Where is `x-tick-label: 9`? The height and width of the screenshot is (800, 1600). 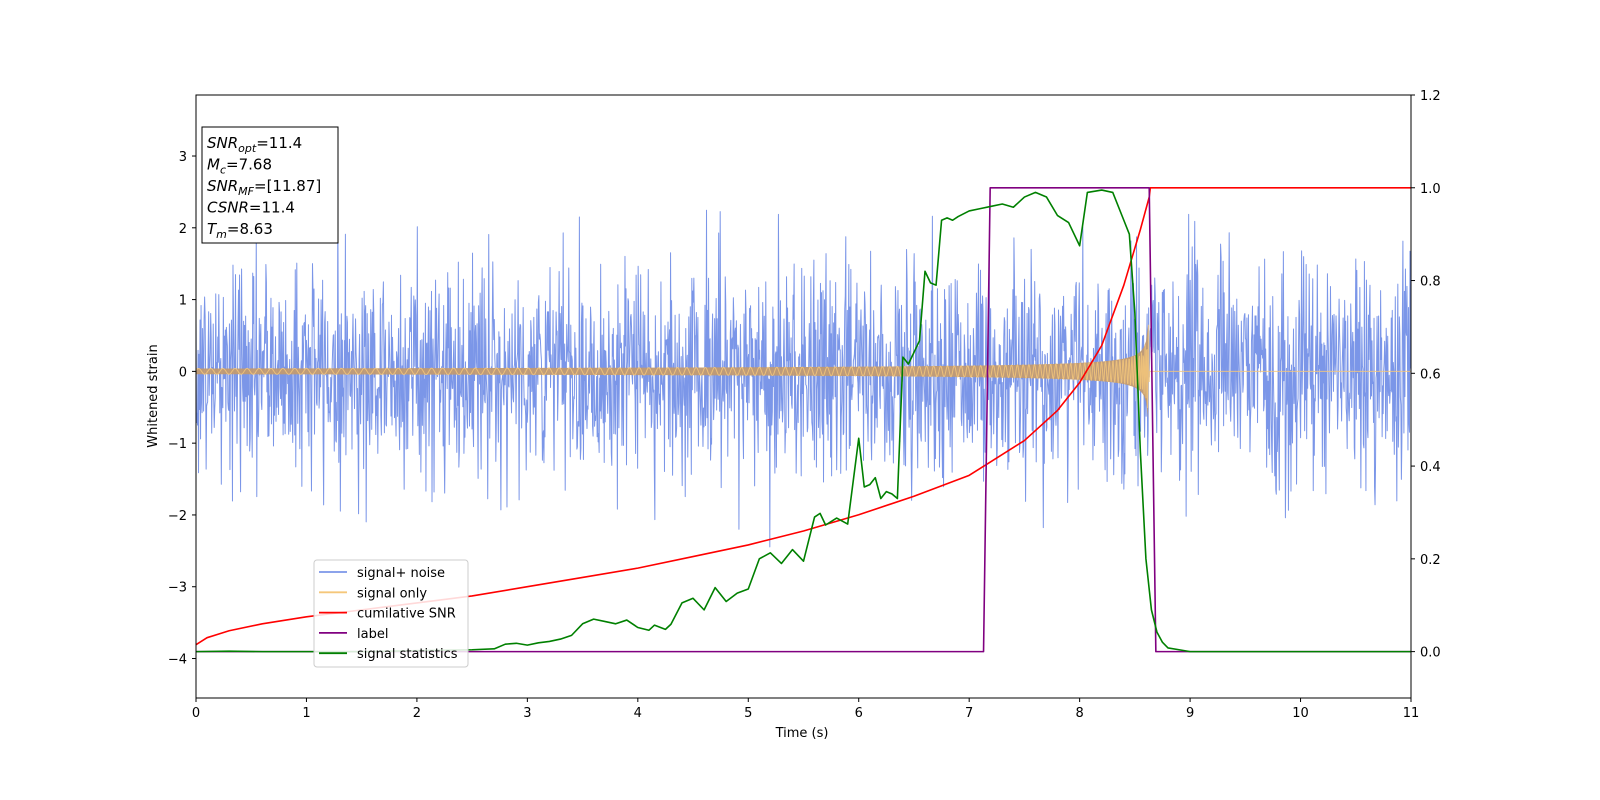 x-tick-label: 9 is located at coordinates (1190, 713).